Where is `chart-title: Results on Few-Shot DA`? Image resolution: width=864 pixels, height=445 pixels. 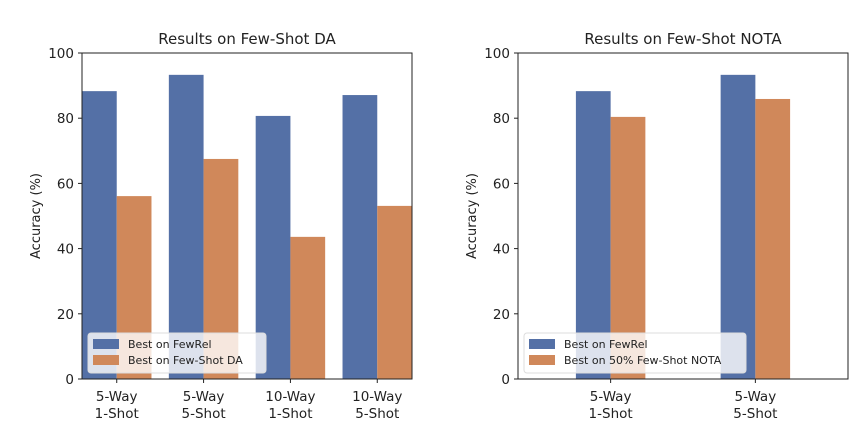 chart-title: Results on Few-Shot DA is located at coordinates (247, 39).